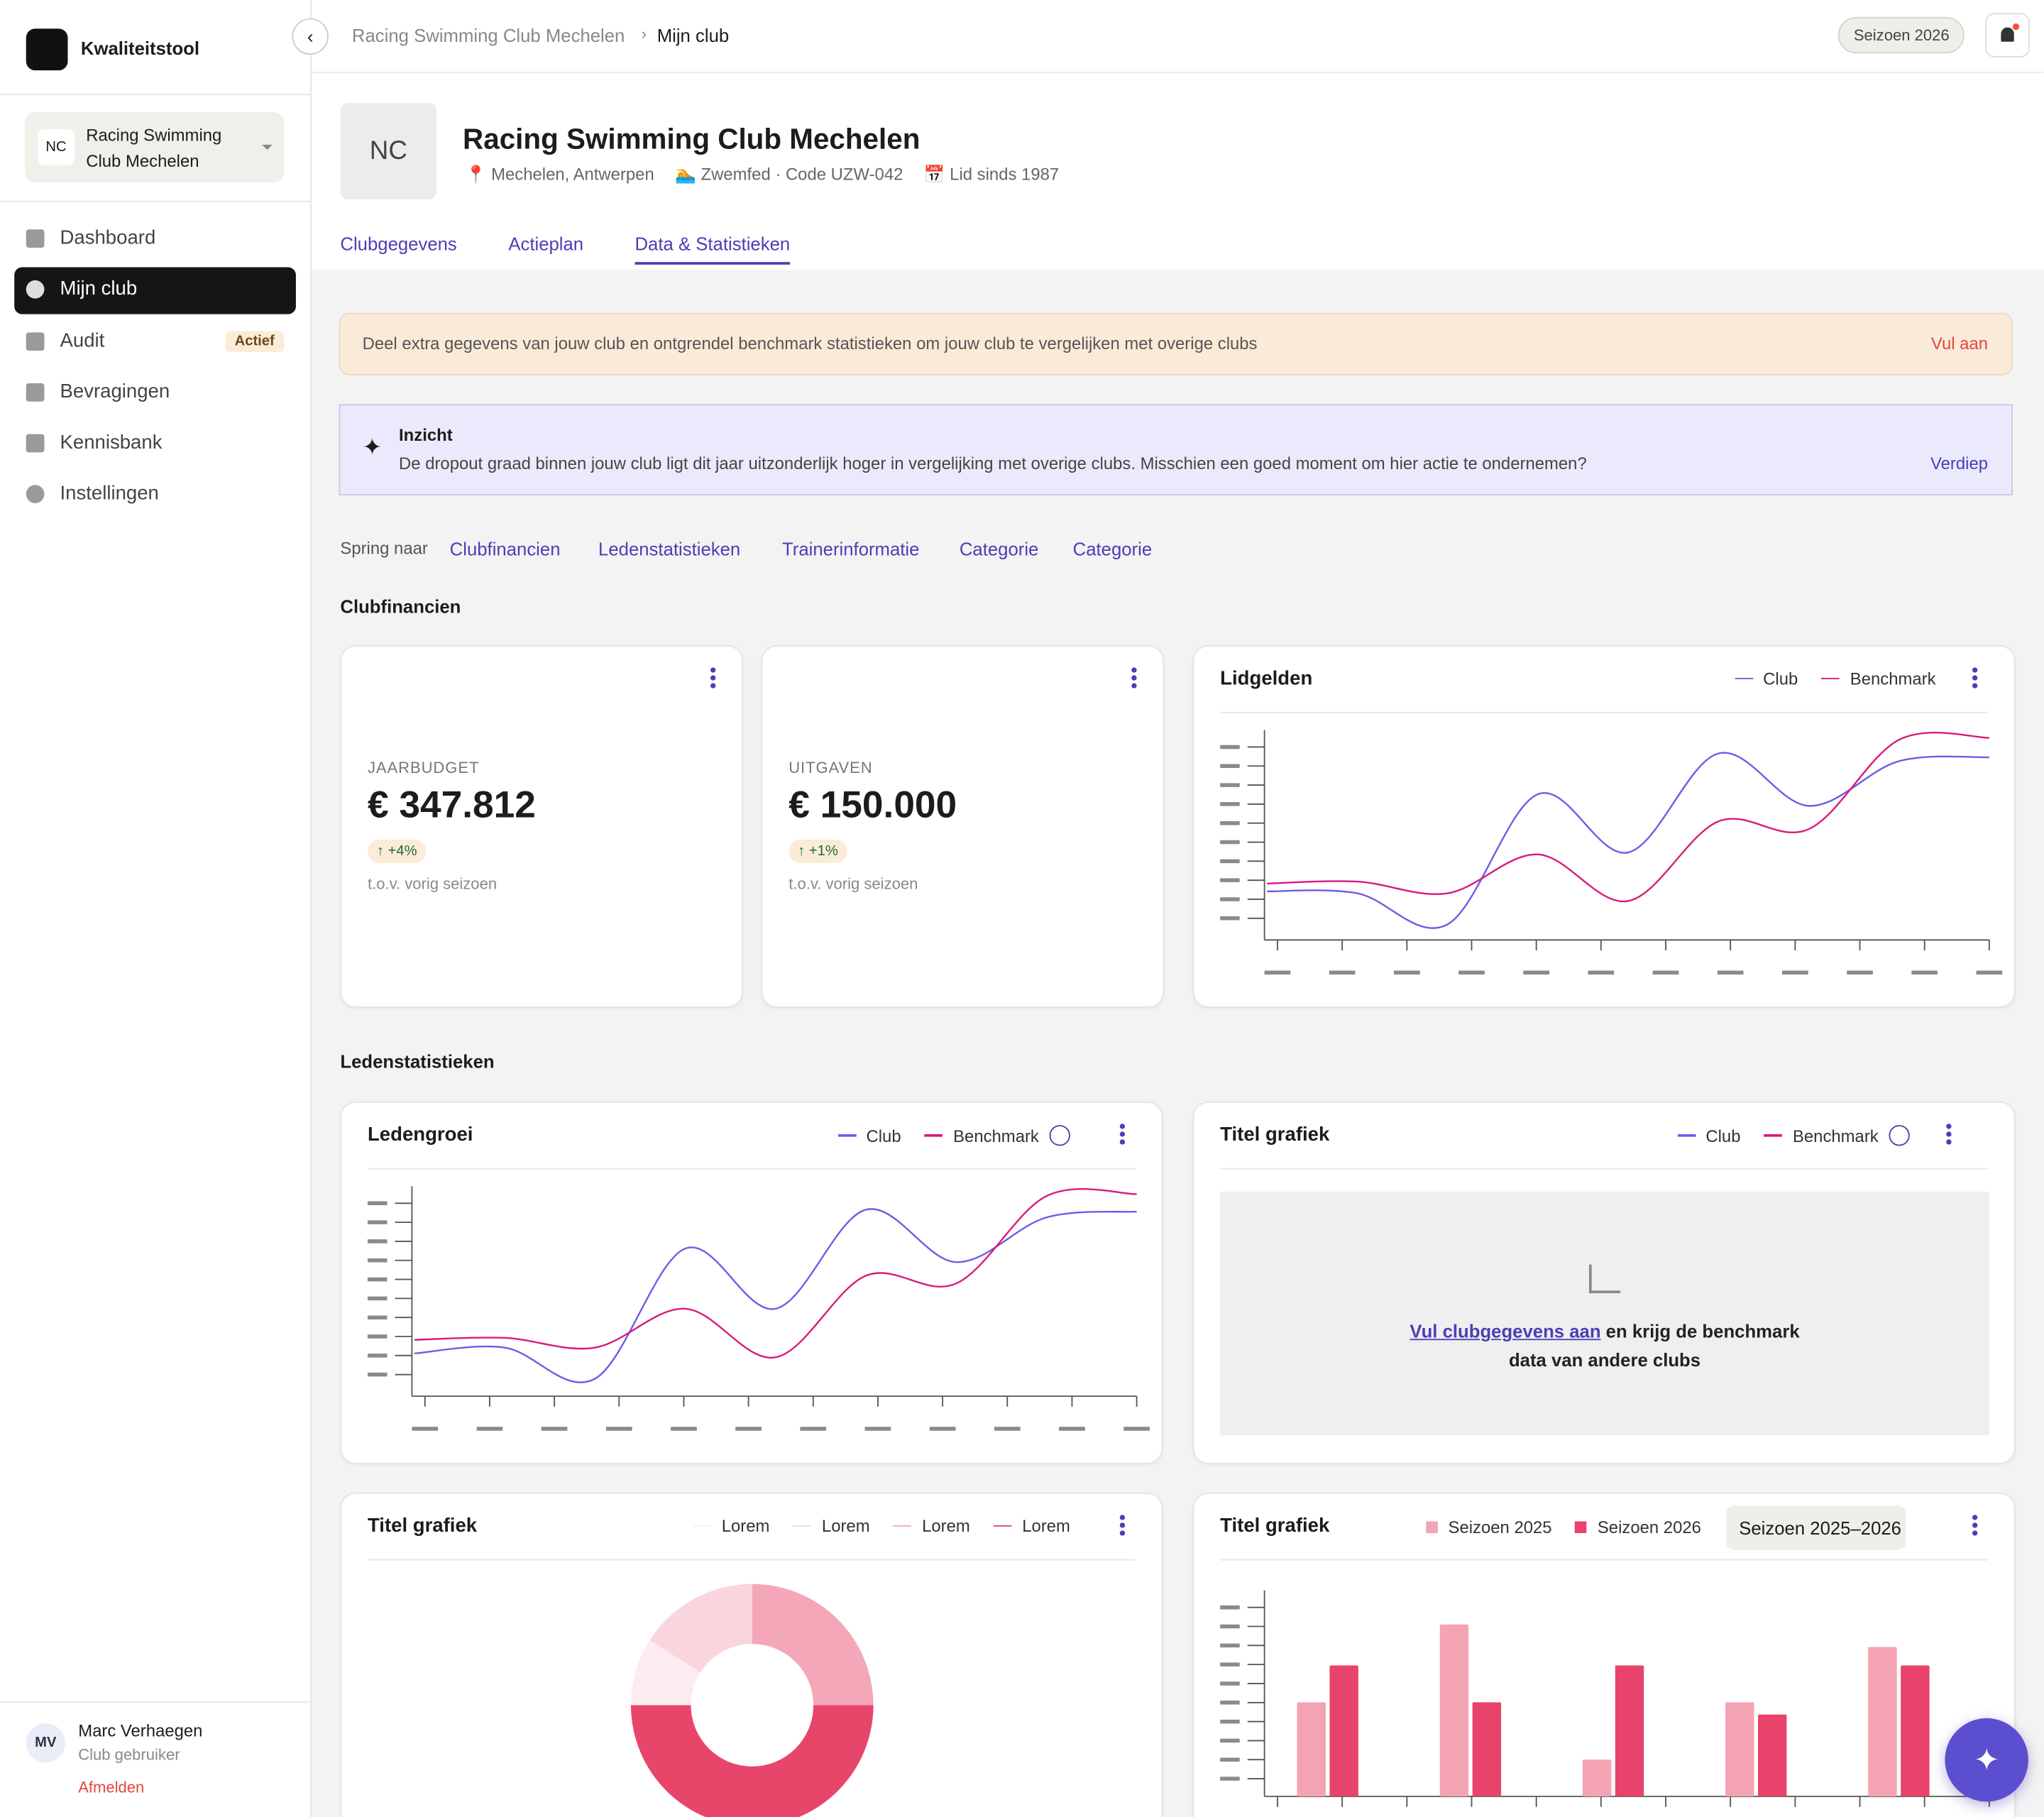 This screenshot has height=1817, width=2044. I want to click on nav-item: Dashboard, so click(91, 237).